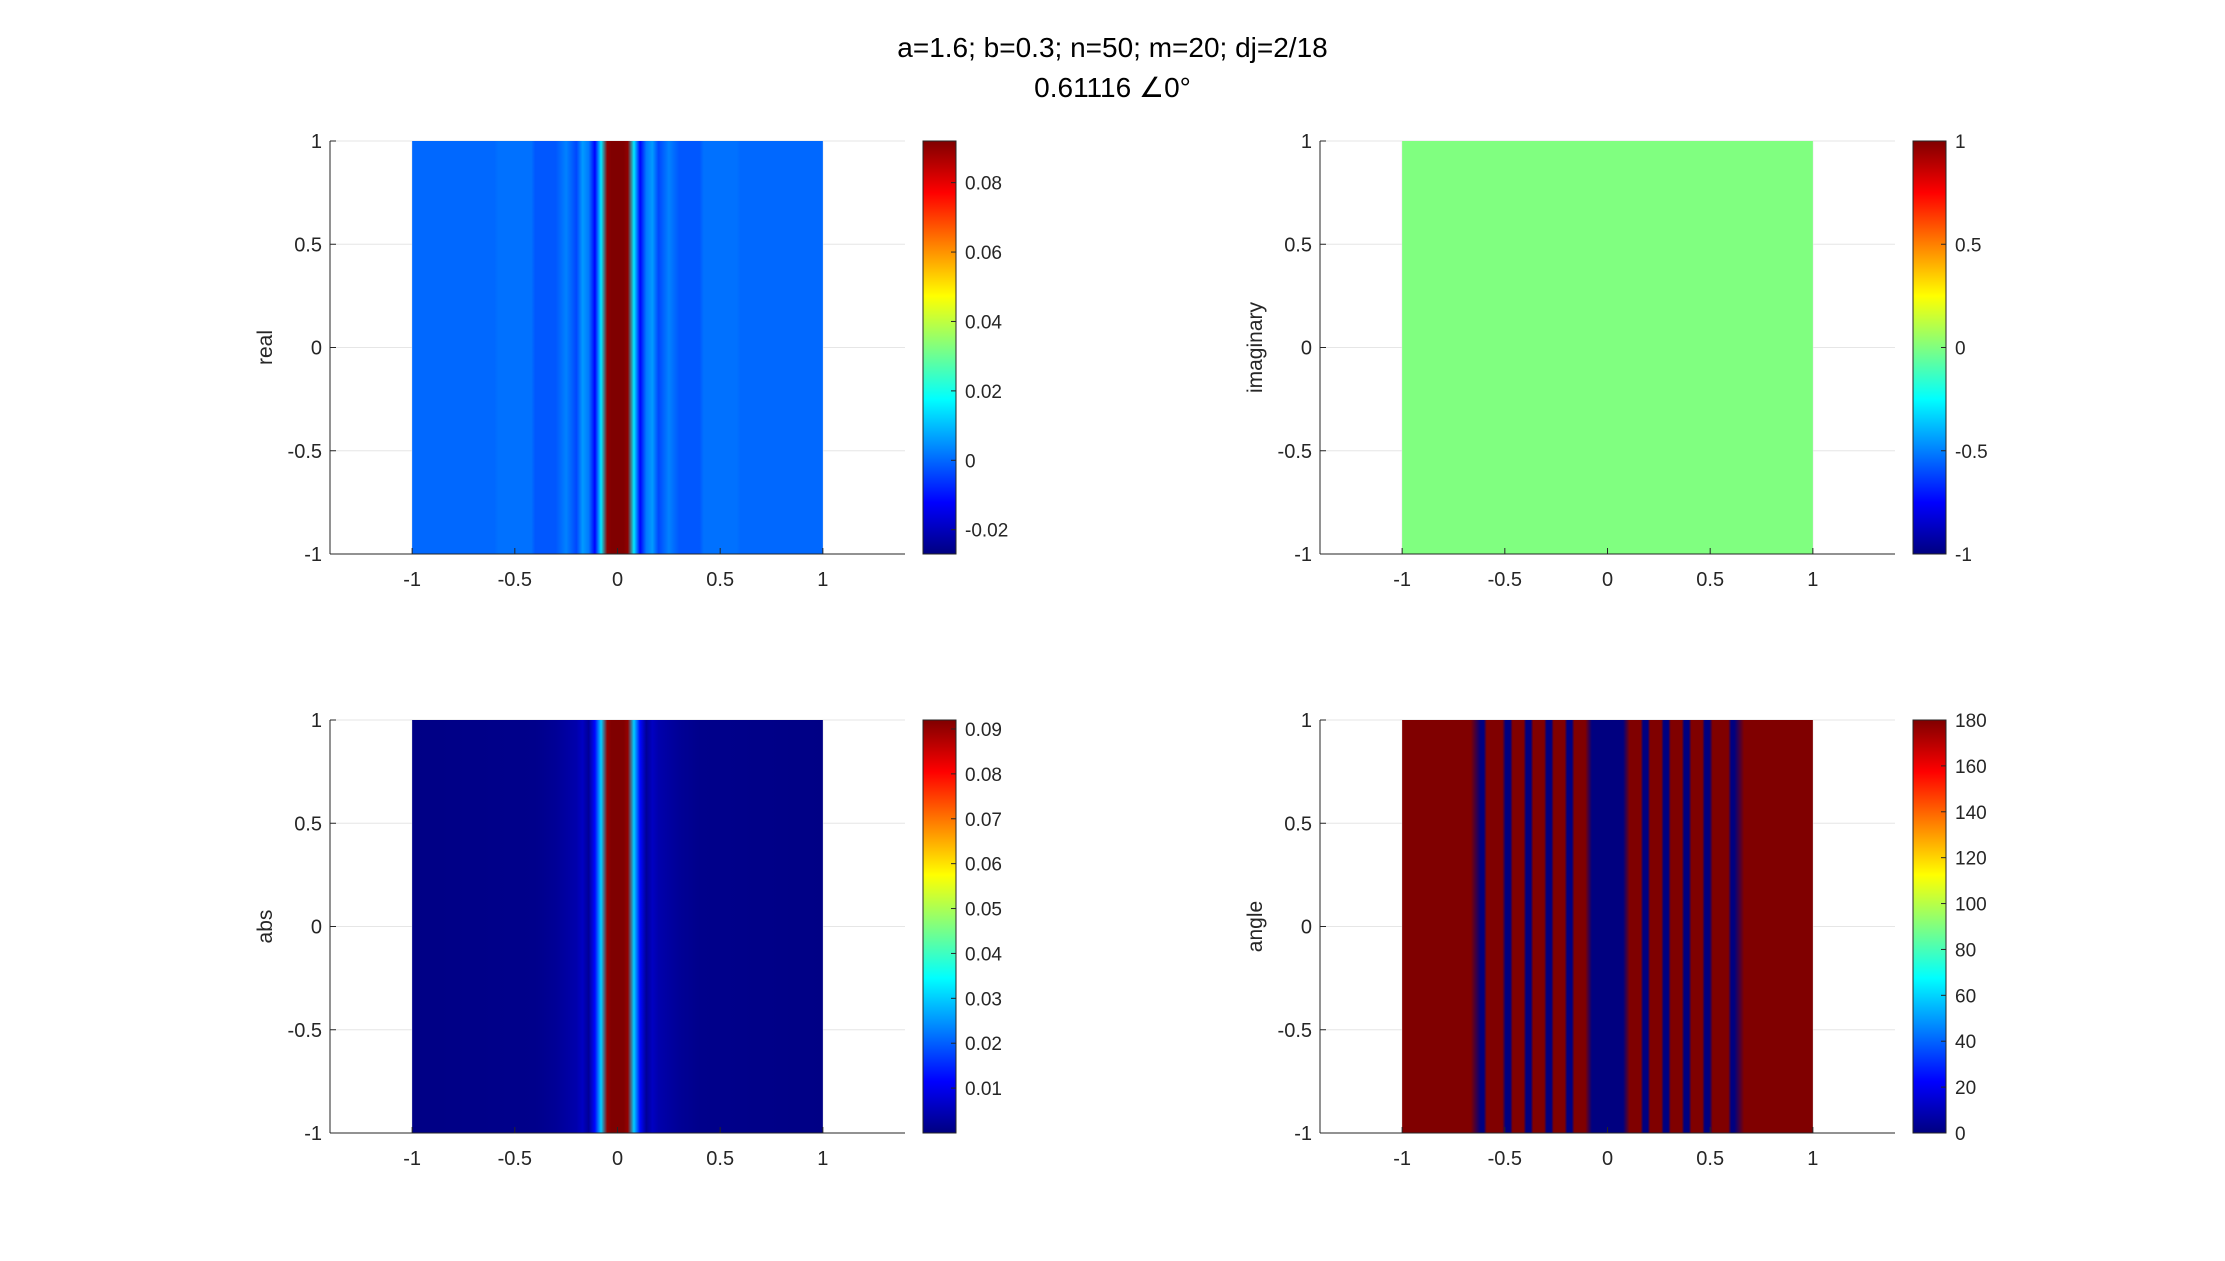 This screenshot has height=1261, width=2225. What do you see at coordinates (1255, 926) in the screenshot?
I see `y-axis-label: angle` at bounding box center [1255, 926].